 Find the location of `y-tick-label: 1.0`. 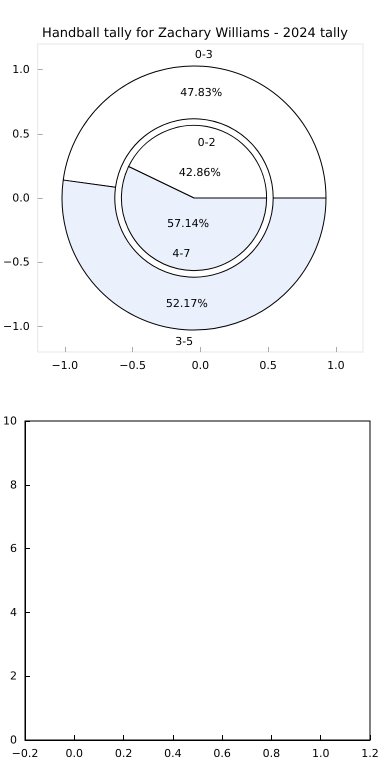

y-tick-label: 1.0 is located at coordinates (21, 69).